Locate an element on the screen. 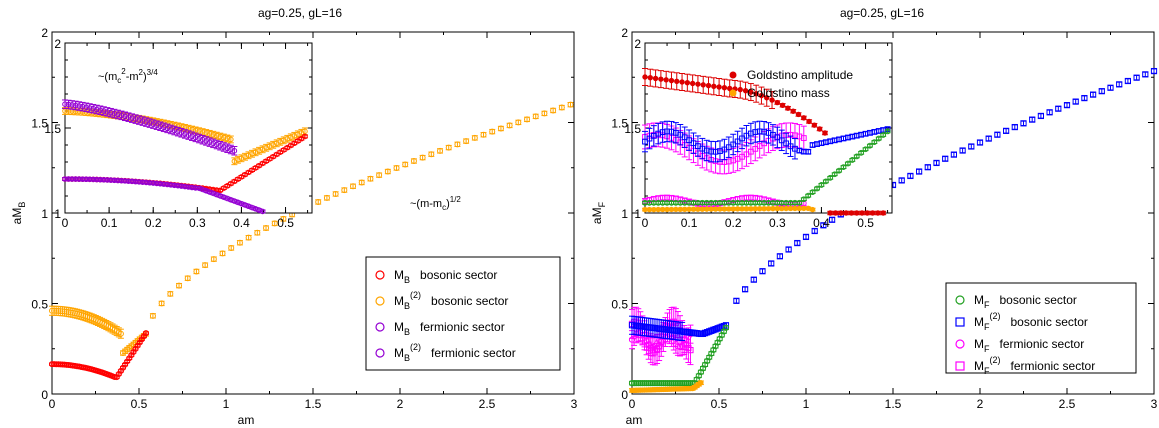 This screenshot has height=428, width=1159. right-x-tick-label: 0 is located at coordinates (632, 404).